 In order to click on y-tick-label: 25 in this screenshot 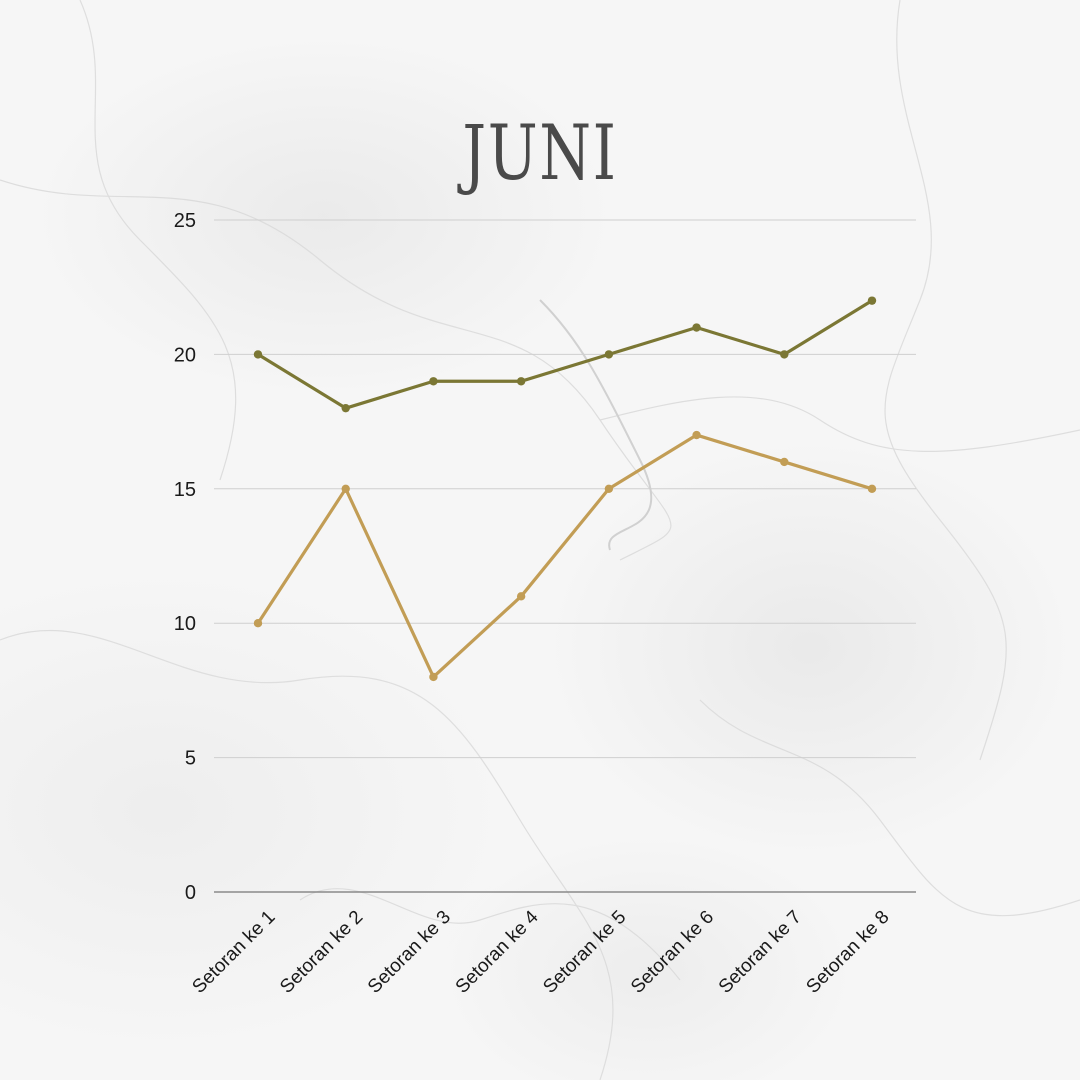, I will do `click(185, 221)`.